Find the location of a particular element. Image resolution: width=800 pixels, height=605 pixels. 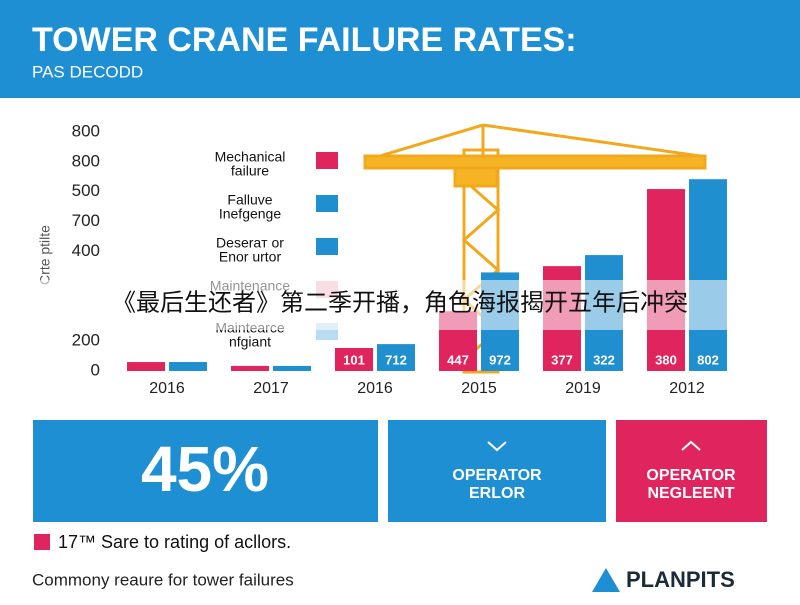

bar-label: 377 is located at coordinates (562, 359).